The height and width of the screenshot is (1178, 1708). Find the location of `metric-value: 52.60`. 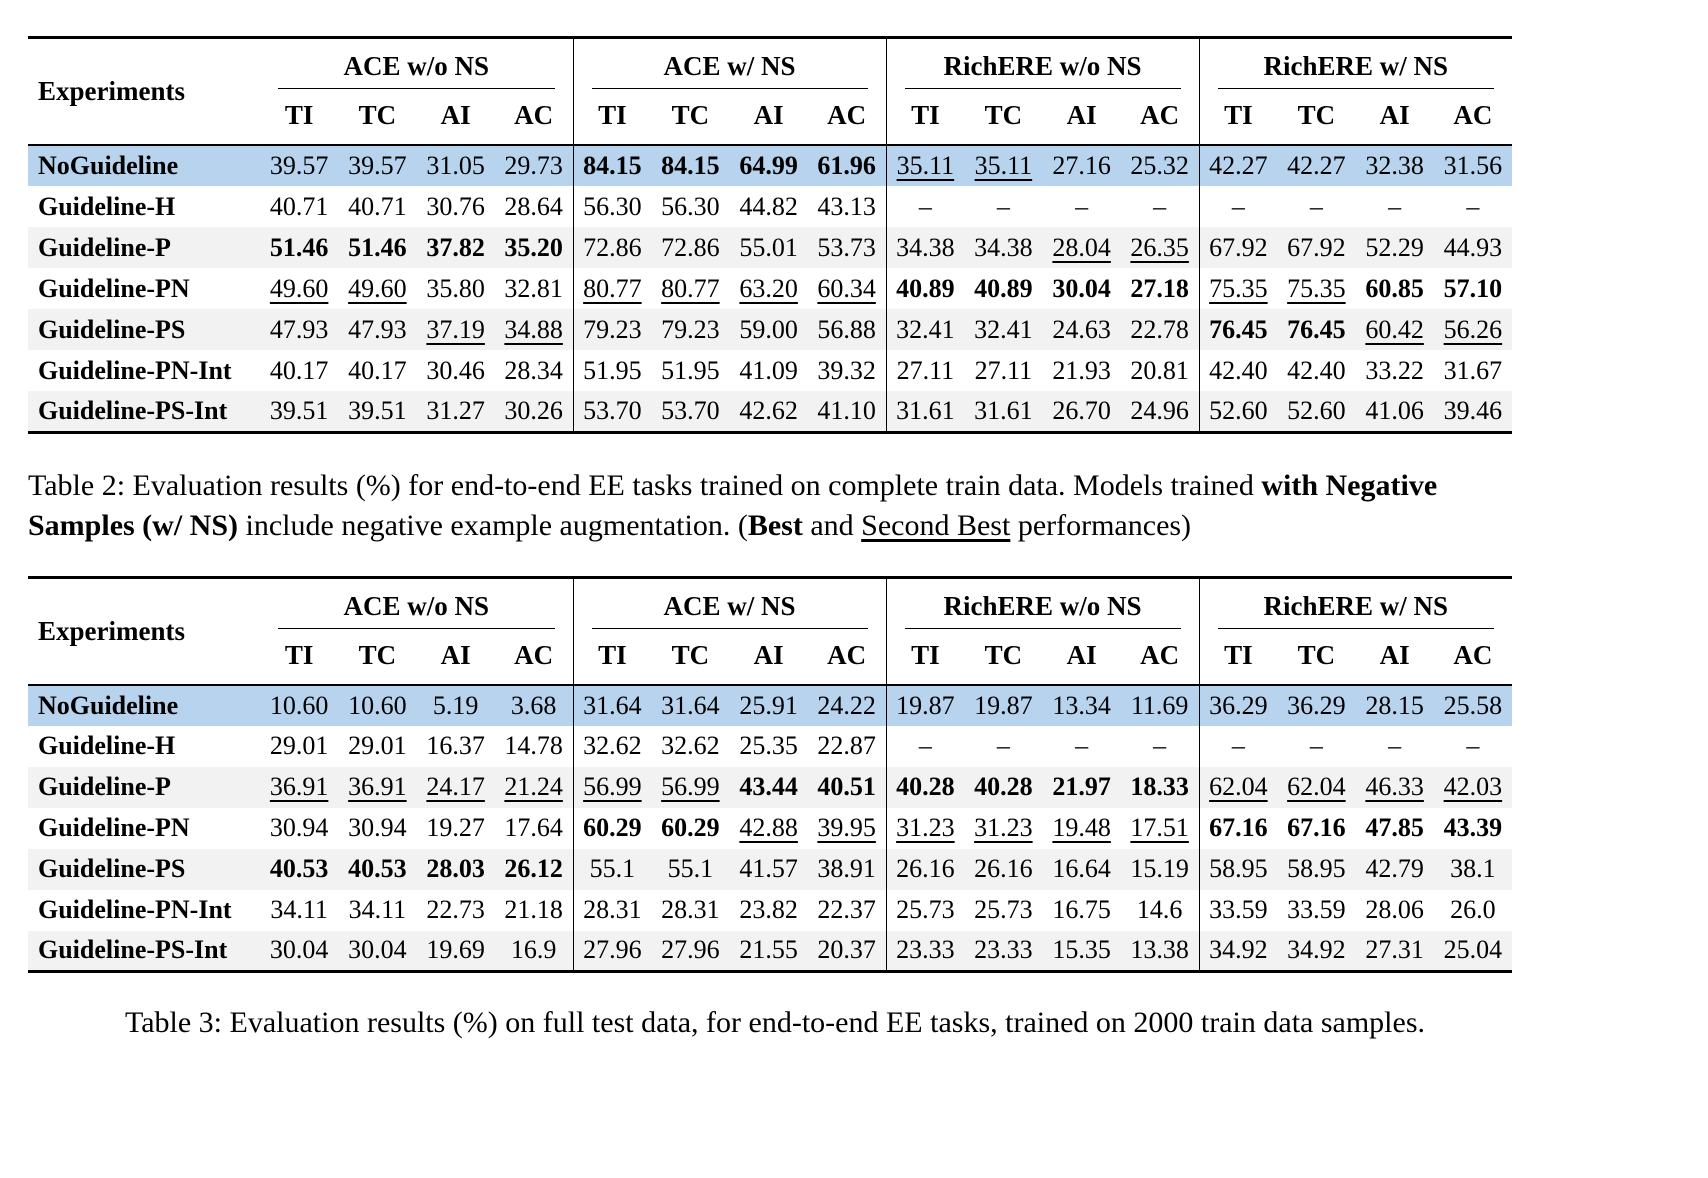

metric-value: 52.60 is located at coordinates (1238, 411).